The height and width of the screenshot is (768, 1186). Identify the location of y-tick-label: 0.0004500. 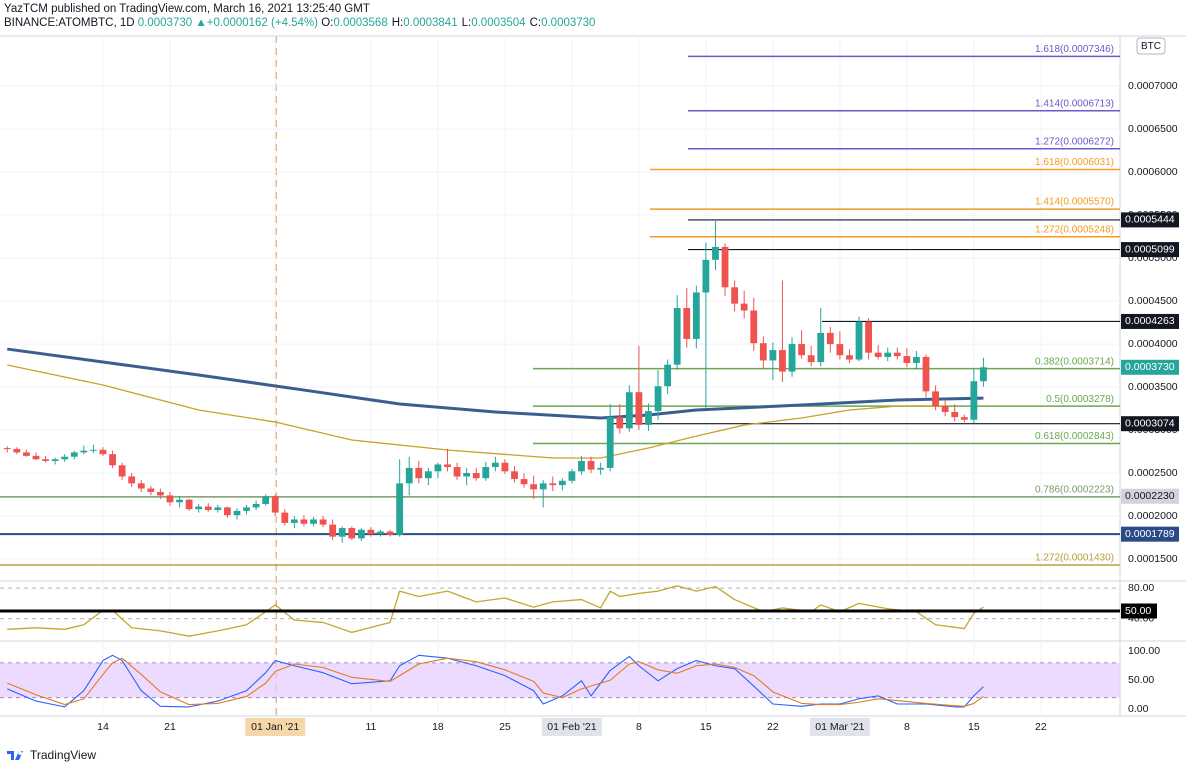
(1153, 301).